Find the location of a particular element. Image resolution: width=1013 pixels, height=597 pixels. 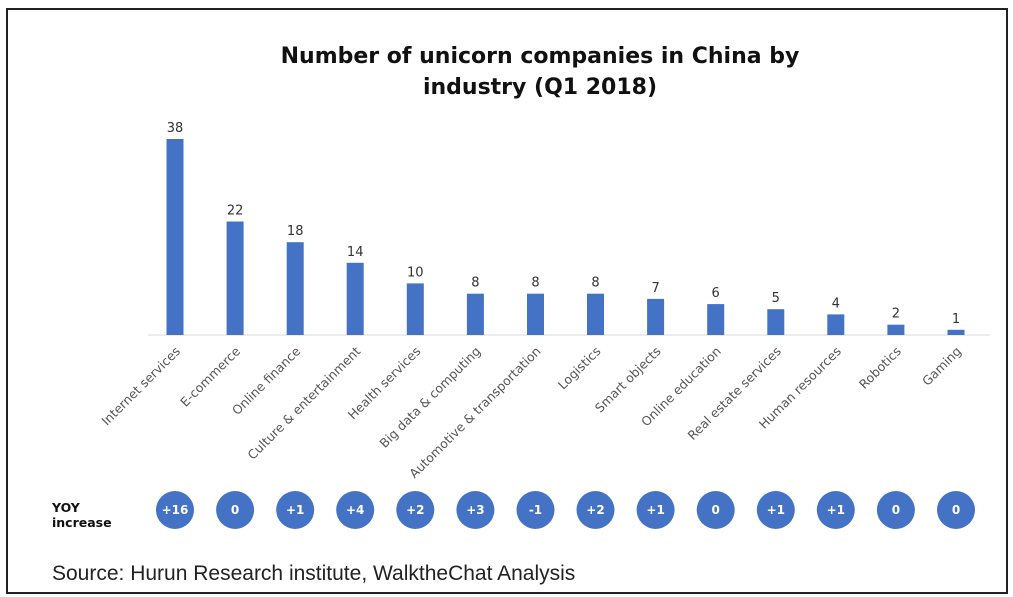

value-label: 5 is located at coordinates (776, 298).